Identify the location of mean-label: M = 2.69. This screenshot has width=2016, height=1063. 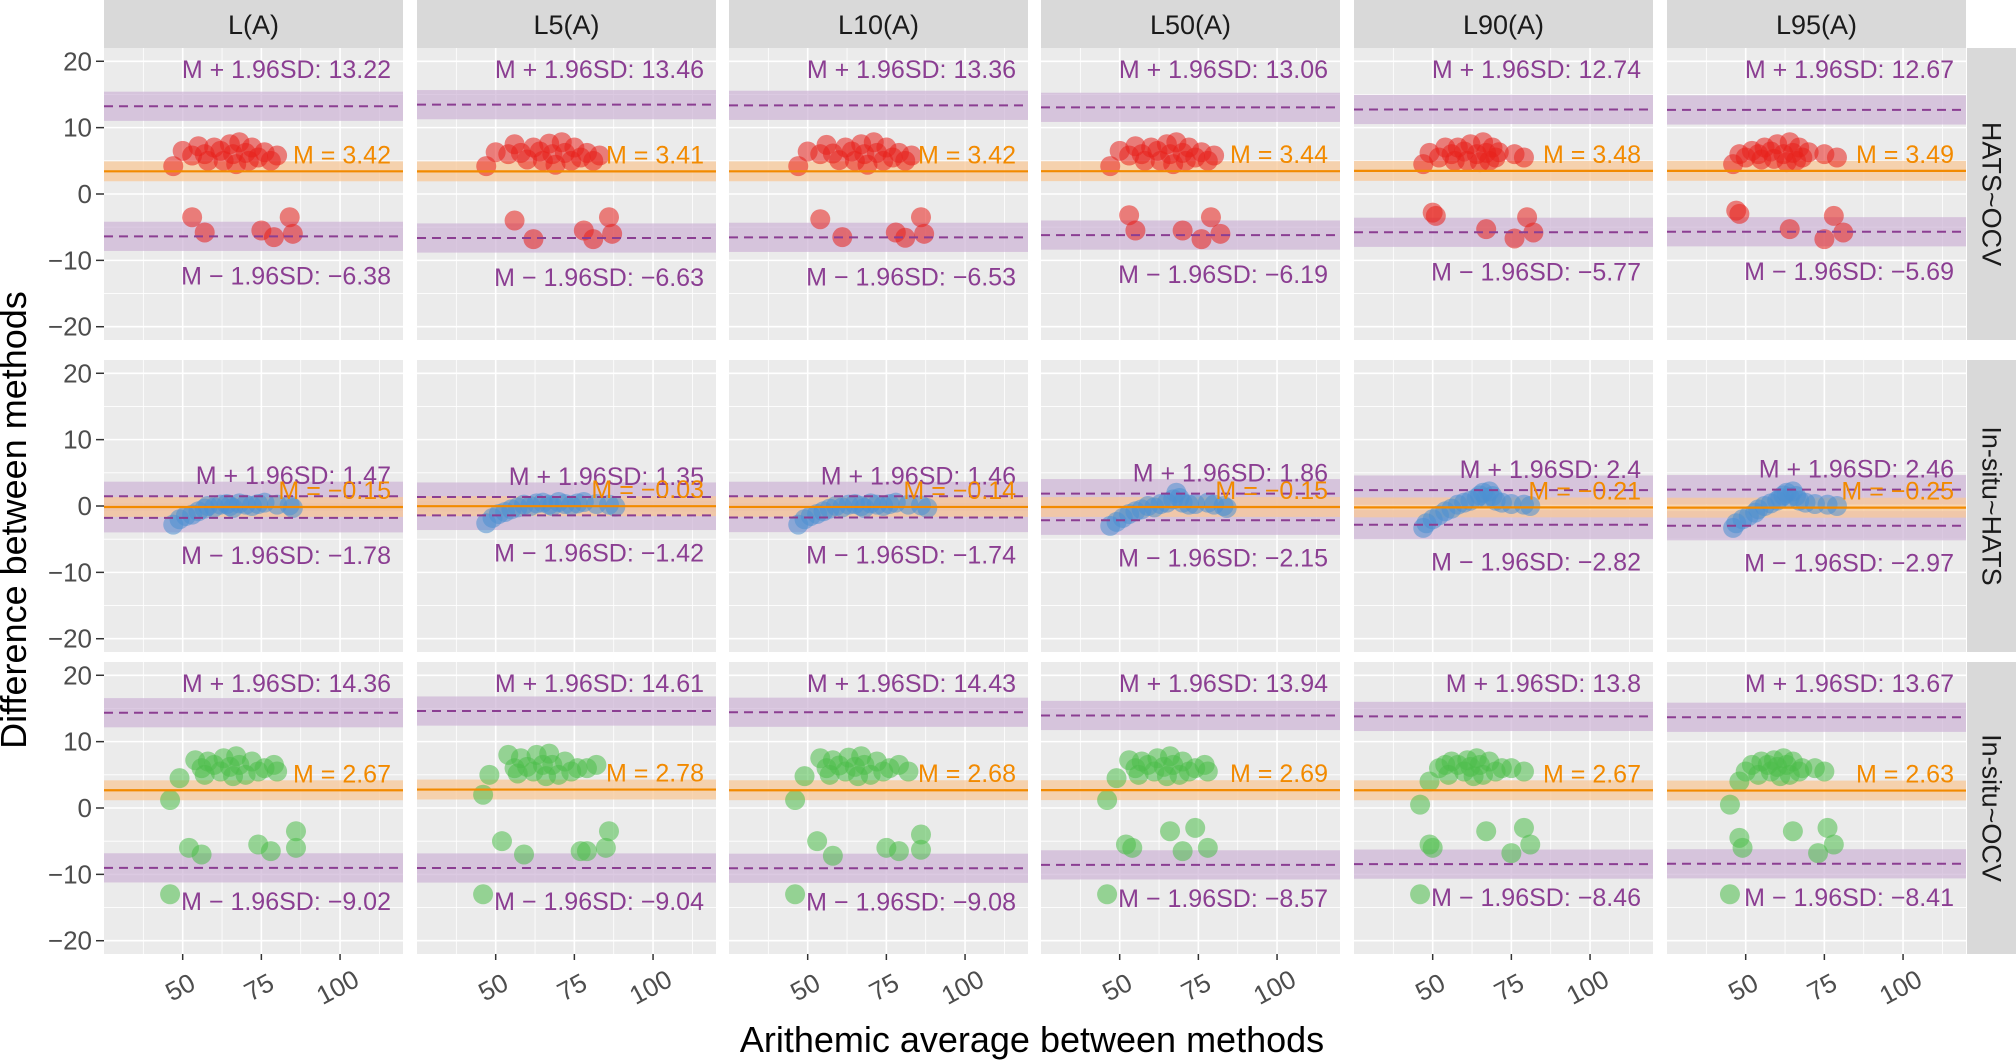
(1279, 774).